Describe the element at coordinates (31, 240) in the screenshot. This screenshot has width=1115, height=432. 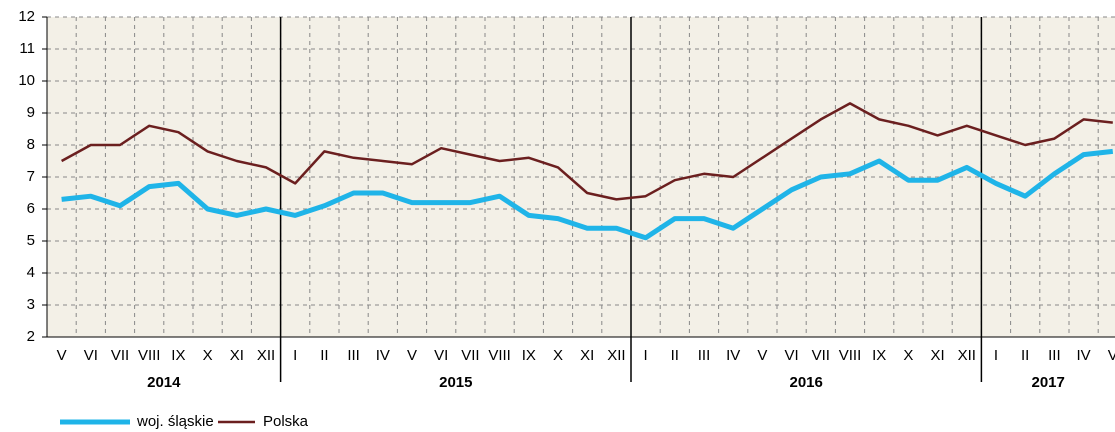
I see `y-tick-label: 5` at that location.